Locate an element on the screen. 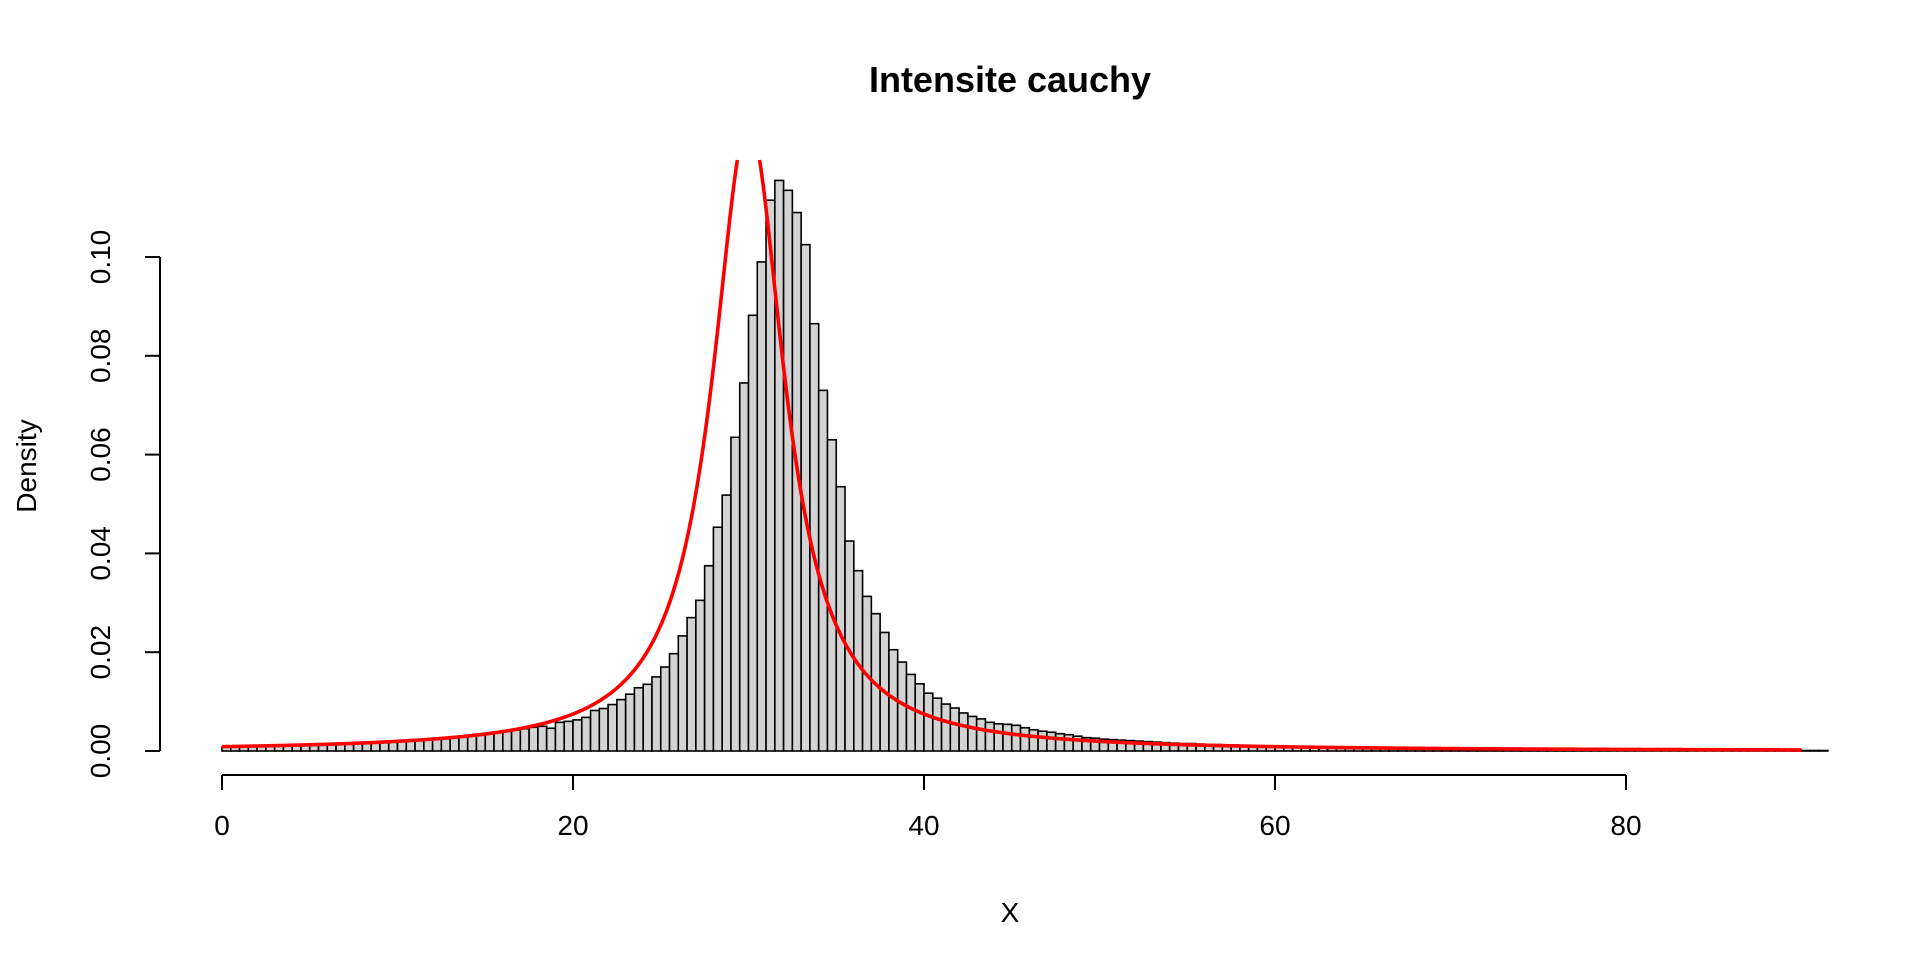 The image size is (1920, 960). x-tick-label: 80 is located at coordinates (1625, 825).